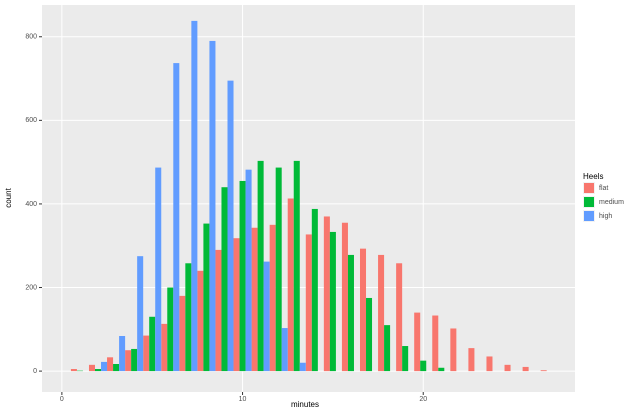 The image size is (640, 411). Describe the element at coordinates (611, 202) in the screenshot. I see `legend-label: medium` at that location.